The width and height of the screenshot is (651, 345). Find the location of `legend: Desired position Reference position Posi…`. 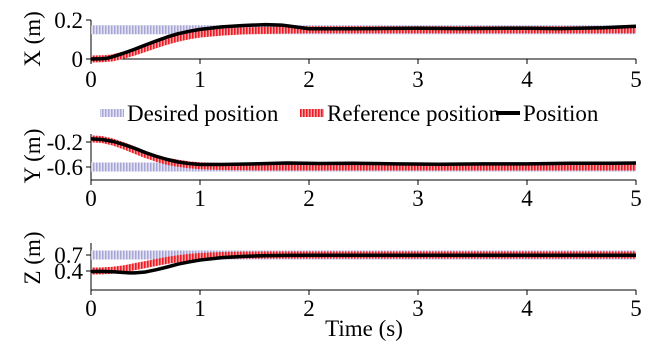

legend: Desired position Reference position Posi… is located at coordinates (368, 114).